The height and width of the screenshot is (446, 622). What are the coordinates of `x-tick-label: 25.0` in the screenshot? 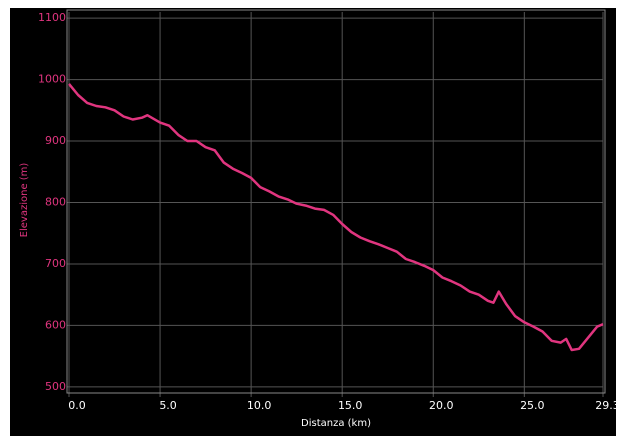 It's located at (532, 405).